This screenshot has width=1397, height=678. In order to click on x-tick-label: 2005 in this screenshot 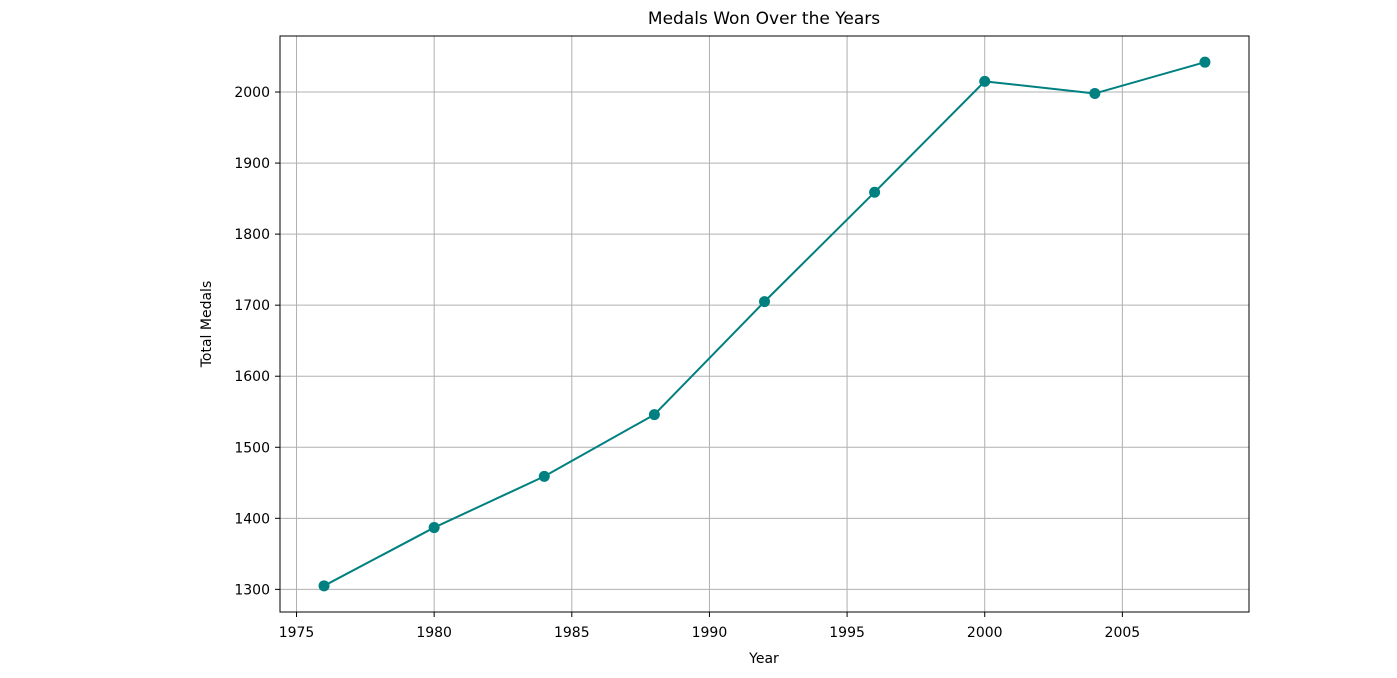, I will do `click(1123, 633)`.